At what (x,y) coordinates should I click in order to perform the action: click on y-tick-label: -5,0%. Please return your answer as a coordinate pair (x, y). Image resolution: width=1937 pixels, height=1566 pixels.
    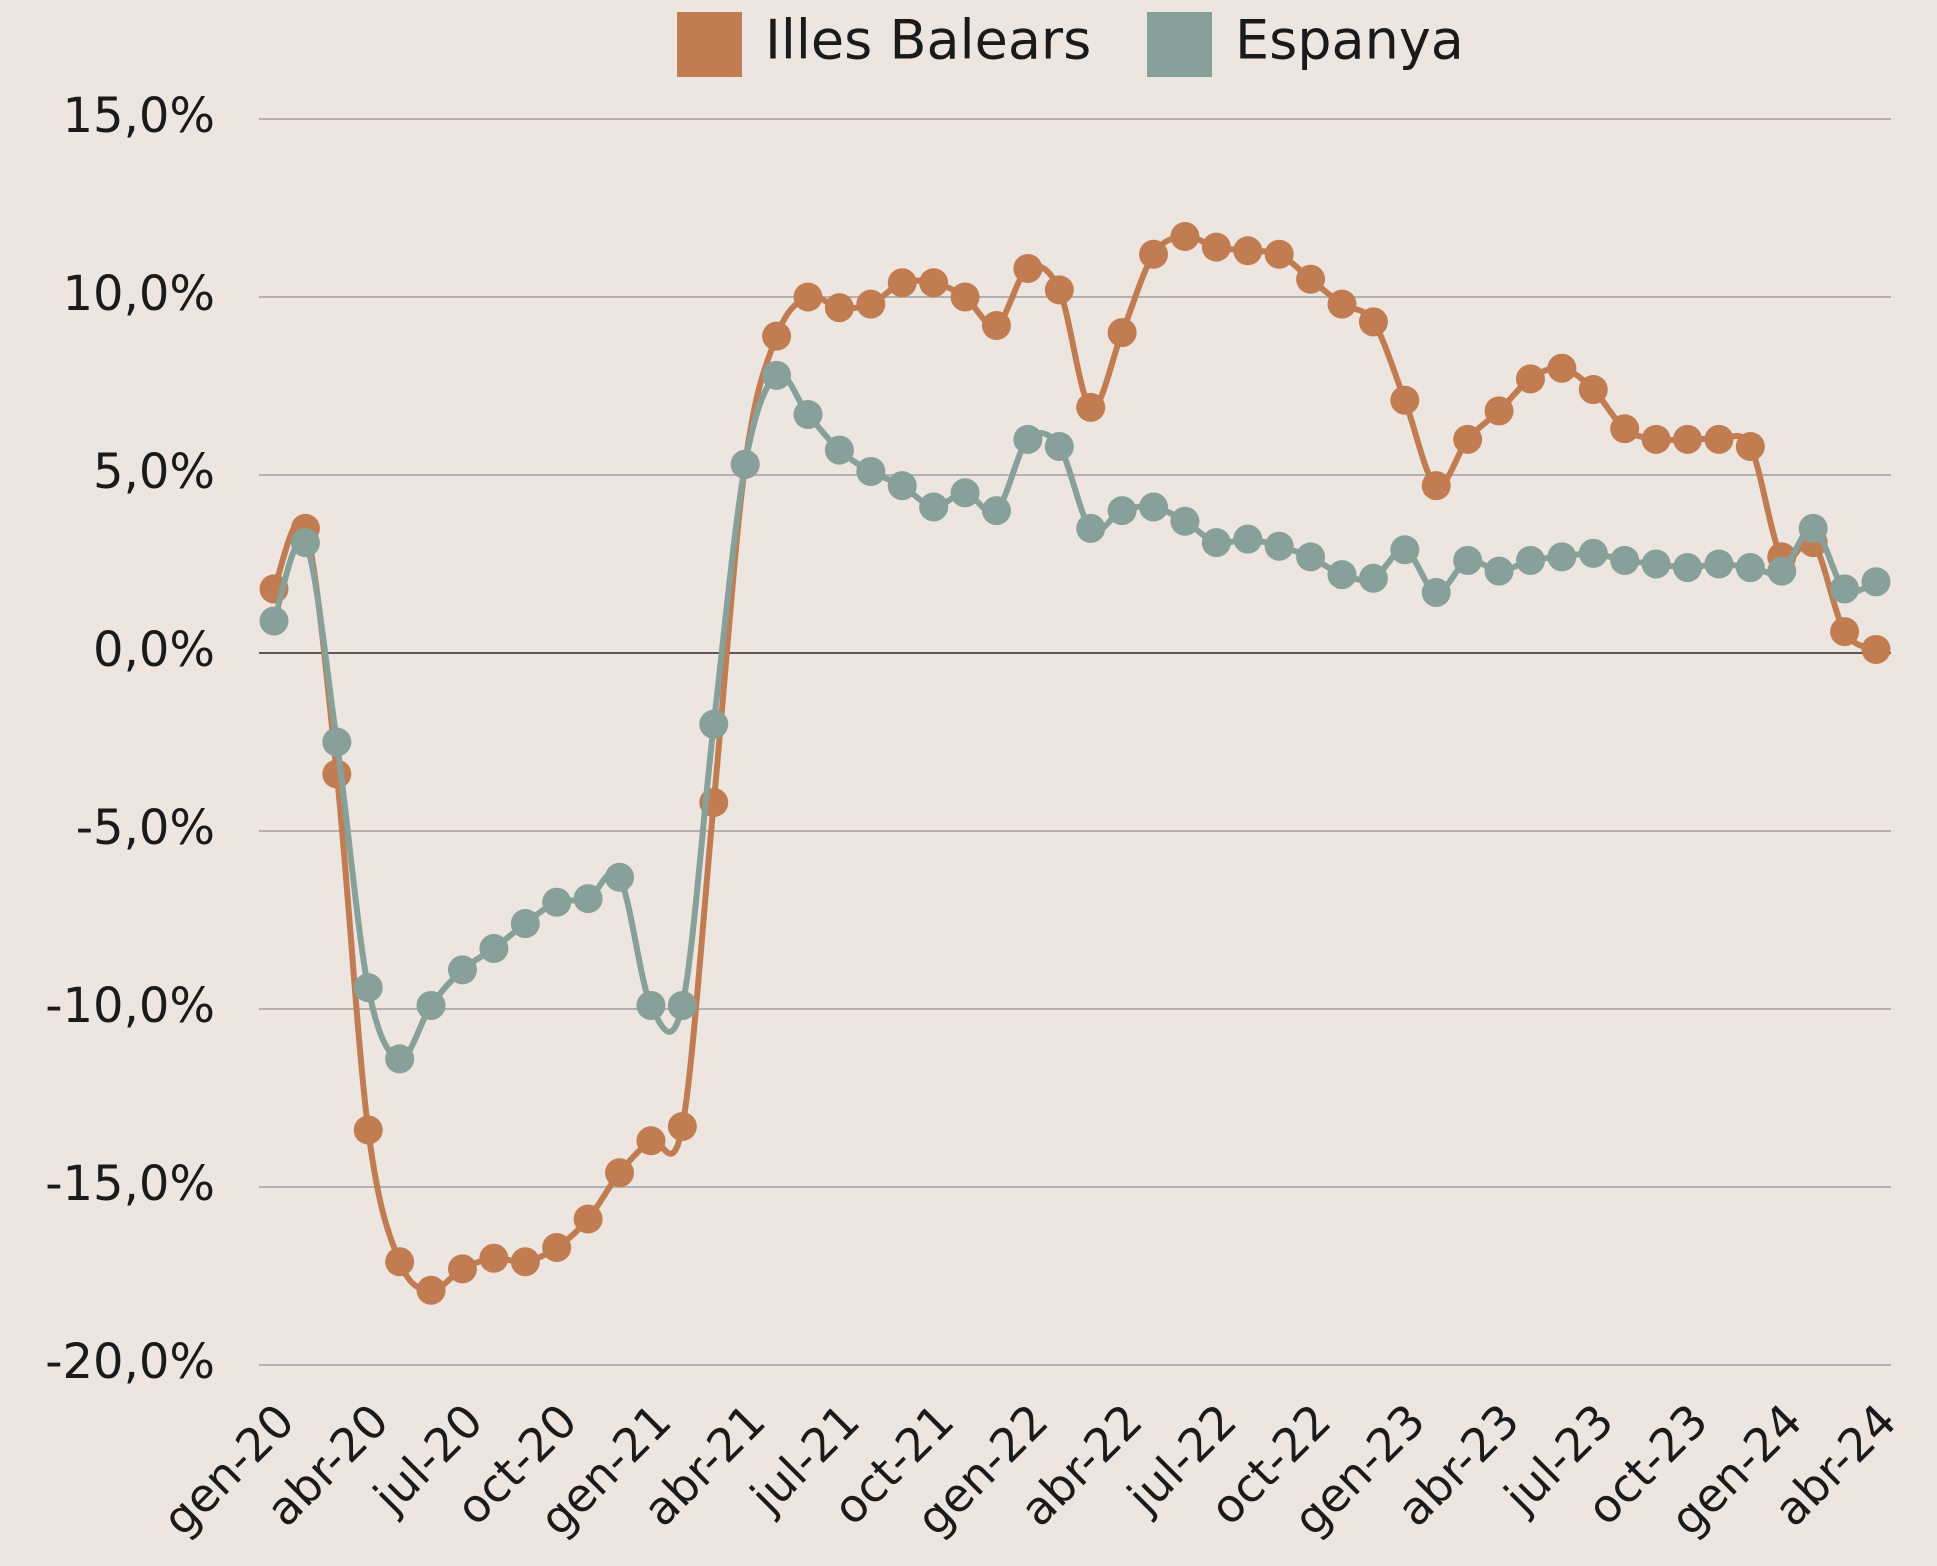
    Looking at the image, I should click on (145, 828).